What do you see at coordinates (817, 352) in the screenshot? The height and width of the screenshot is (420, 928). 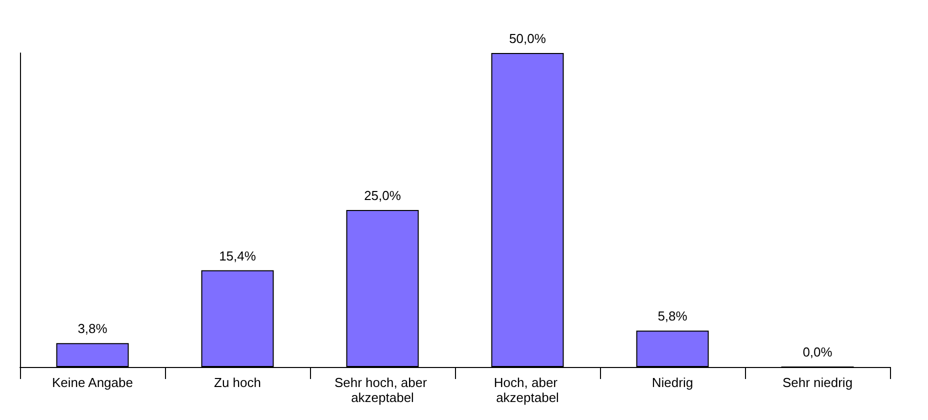 I see `data-label: 0,0%` at bounding box center [817, 352].